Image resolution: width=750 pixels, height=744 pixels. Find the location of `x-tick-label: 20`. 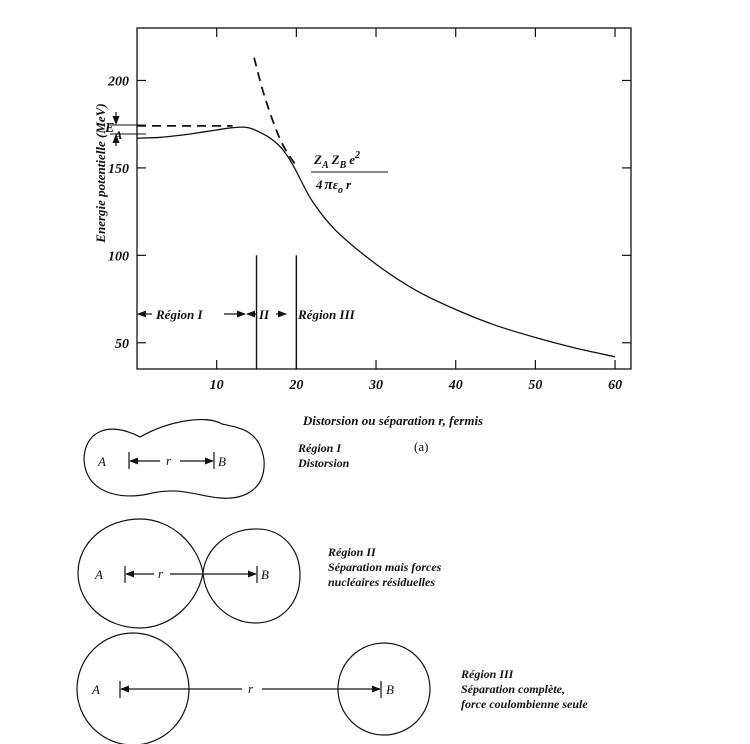

x-tick-label: 20 is located at coordinates (295, 385).